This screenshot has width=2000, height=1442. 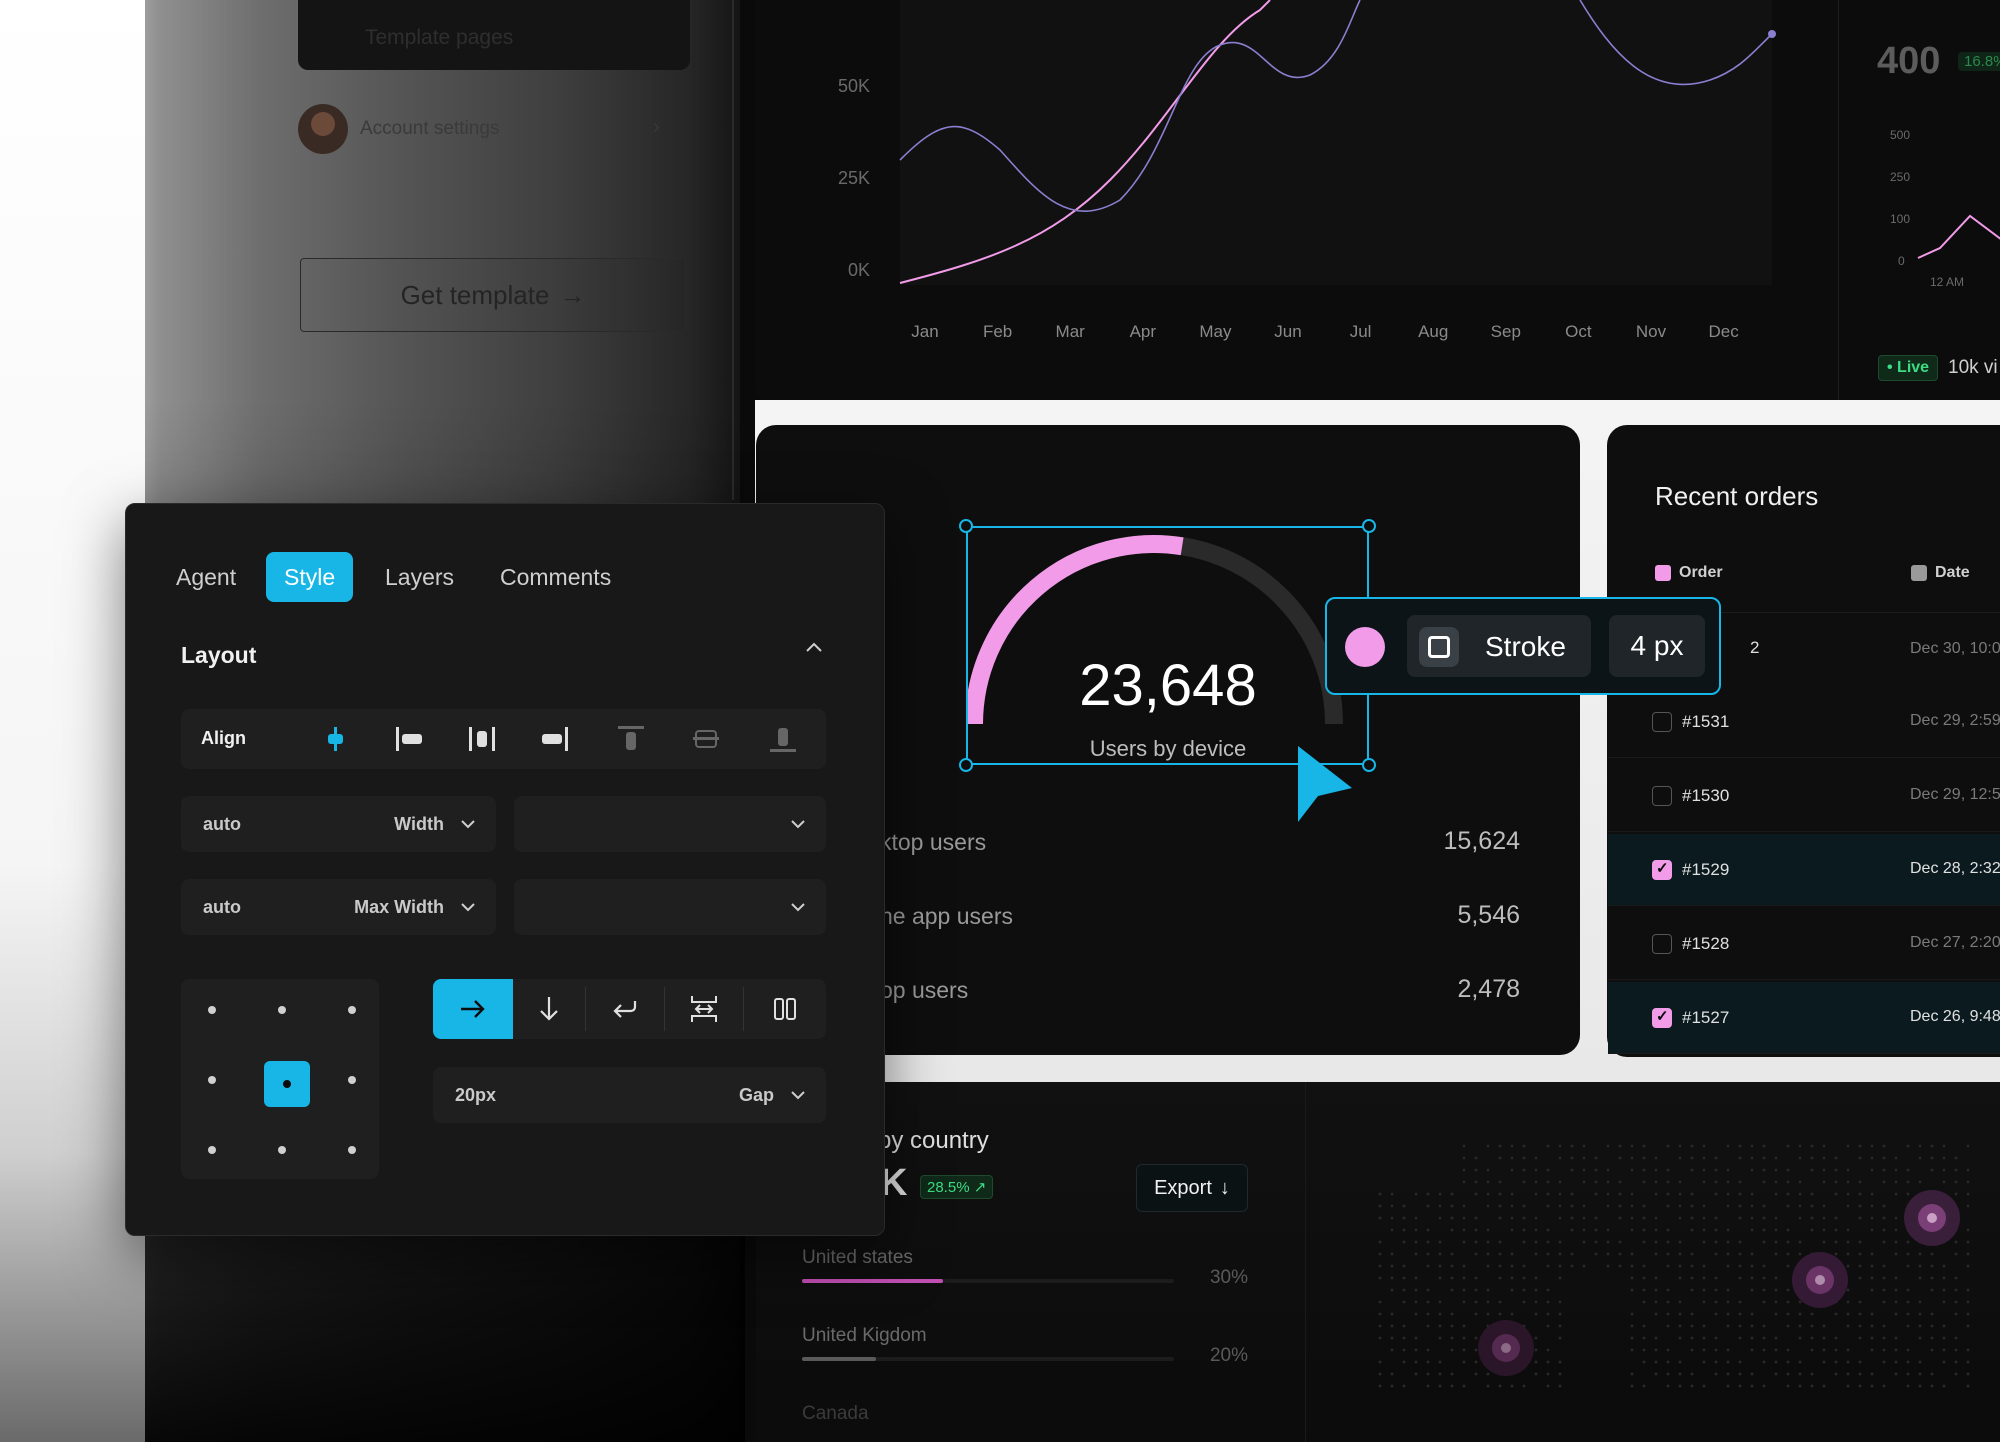 What do you see at coordinates (1183, 1187) in the screenshot?
I see `export-label: Export` at bounding box center [1183, 1187].